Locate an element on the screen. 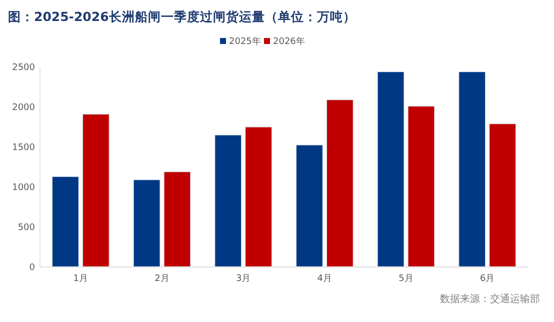  chart-title: 图：2025-2026长洲船闸一季度过闸货运量（单位：万吨） is located at coordinates (182, 16).